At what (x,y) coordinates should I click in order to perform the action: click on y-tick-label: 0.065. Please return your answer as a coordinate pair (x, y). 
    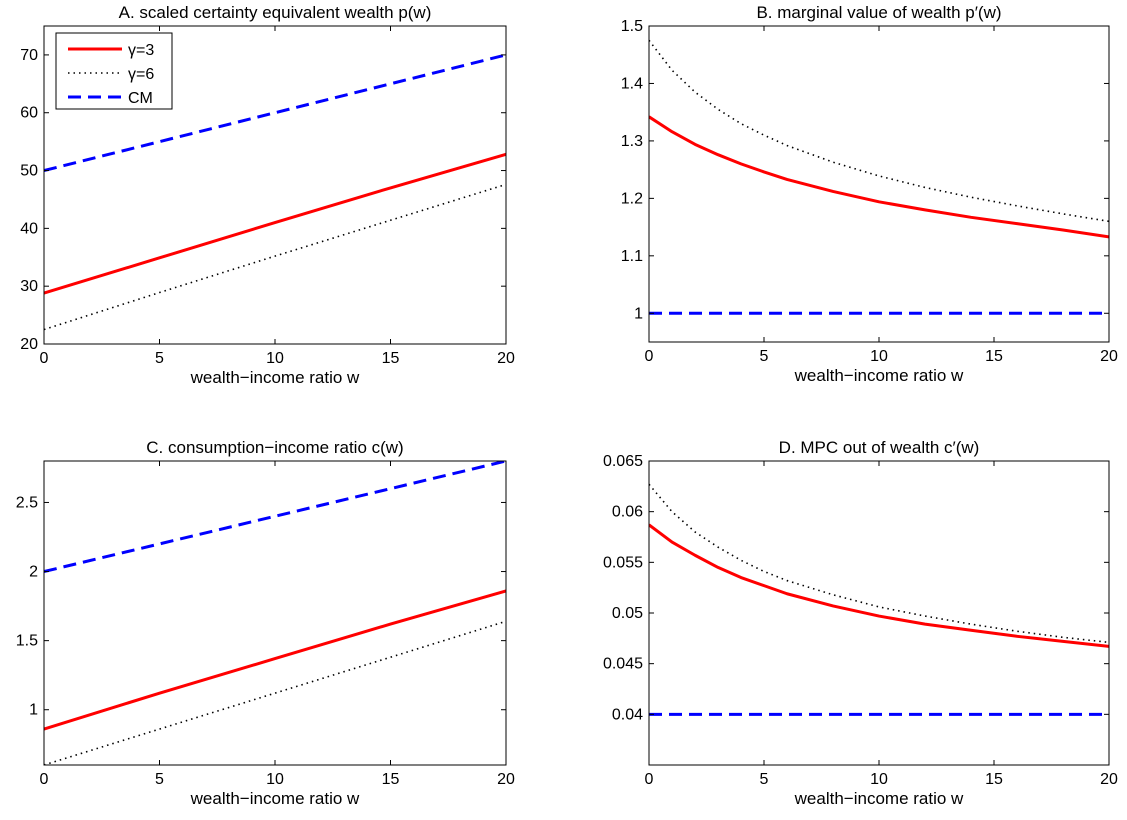
    Looking at the image, I should click on (623, 461).